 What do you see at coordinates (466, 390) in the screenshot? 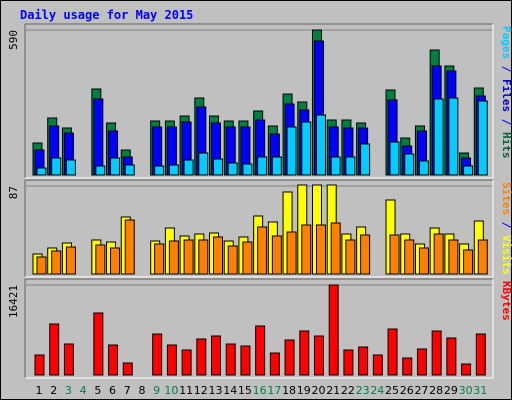
I see `x-tick-day-30: 30` at bounding box center [466, 390].